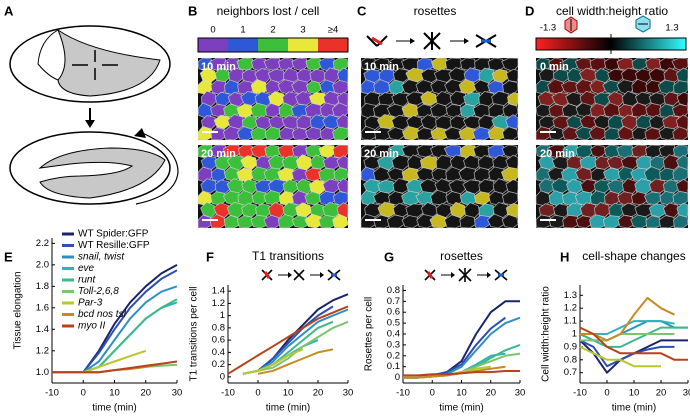  Describe the element at coordinates (87, 280) in the screenshot. I see `legend-label: runt` at that location.